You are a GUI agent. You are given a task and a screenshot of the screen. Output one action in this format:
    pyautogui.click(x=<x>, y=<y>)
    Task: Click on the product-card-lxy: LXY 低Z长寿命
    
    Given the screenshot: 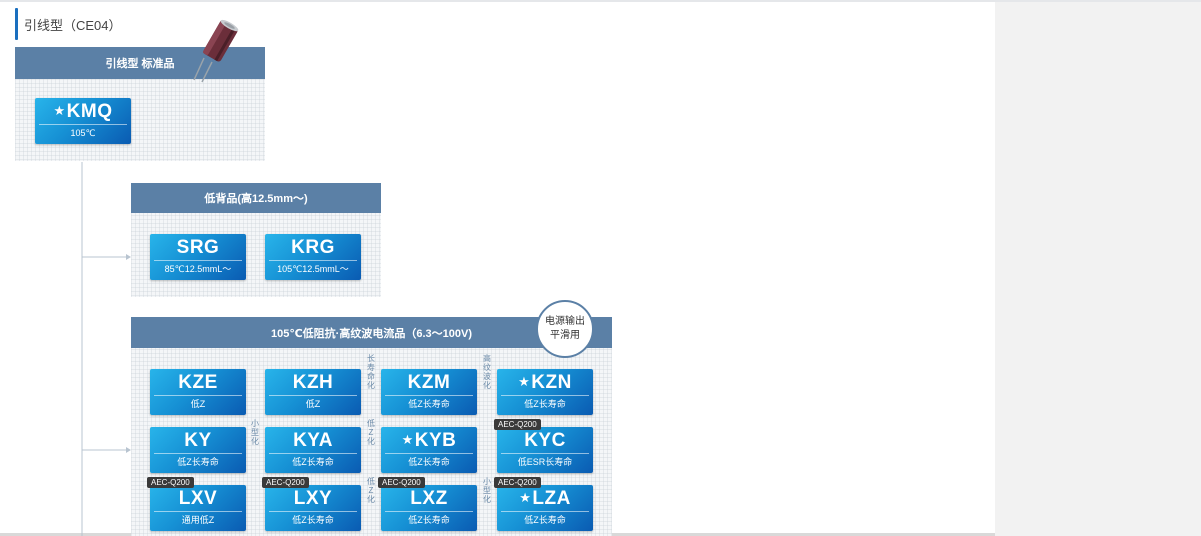 What is the action you would take?
    pyautogui.click(x=313, y=508)
    